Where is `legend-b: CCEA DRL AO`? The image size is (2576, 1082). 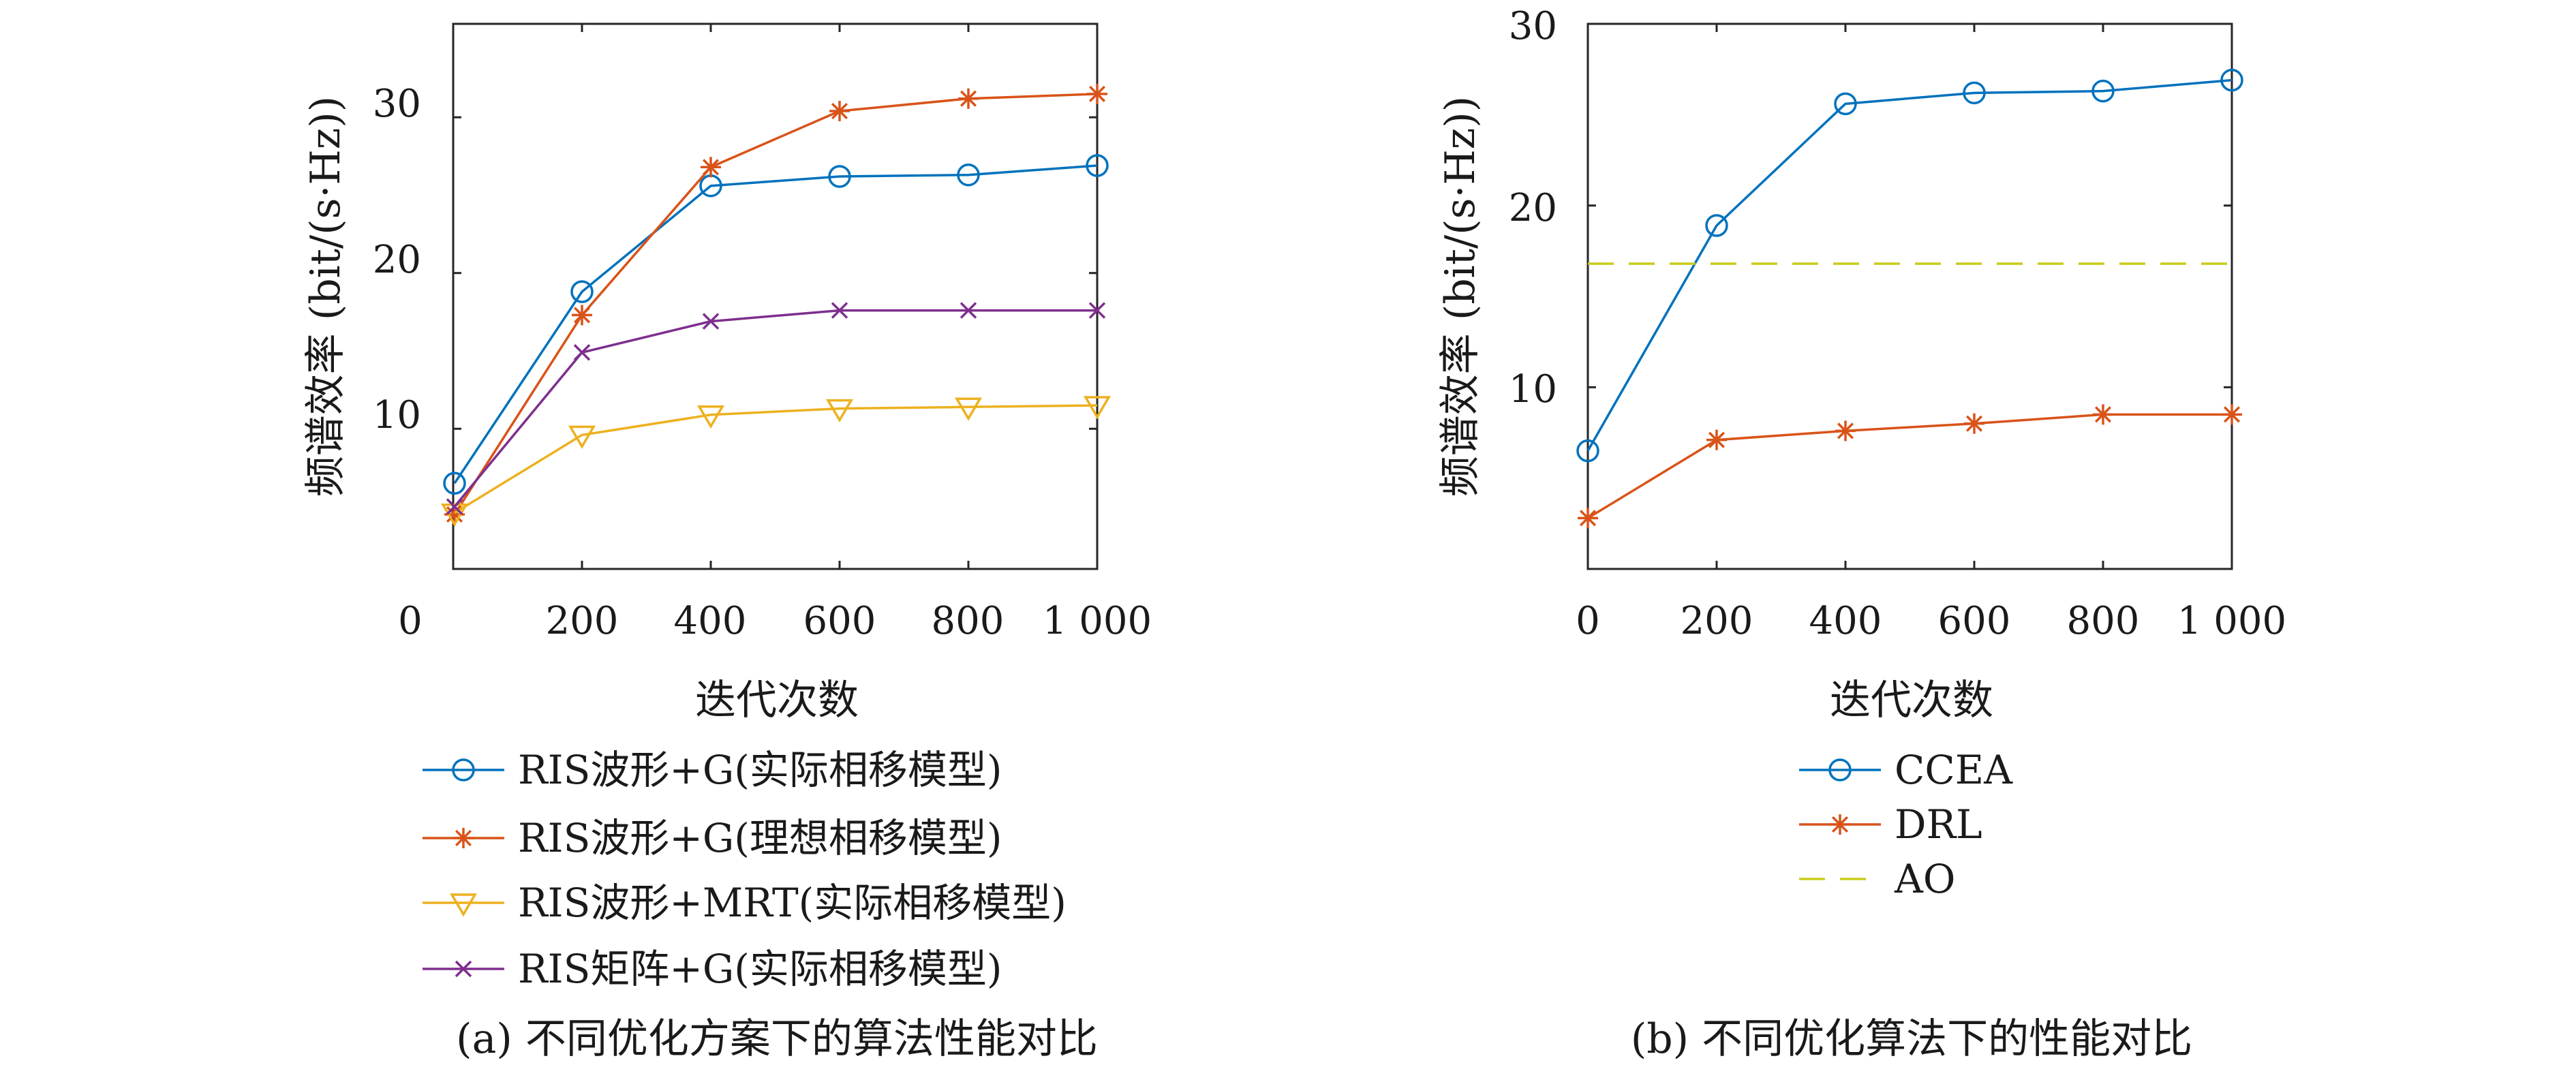
legend-b: CCEA DRL AO is located at coordinates (1906, 824).